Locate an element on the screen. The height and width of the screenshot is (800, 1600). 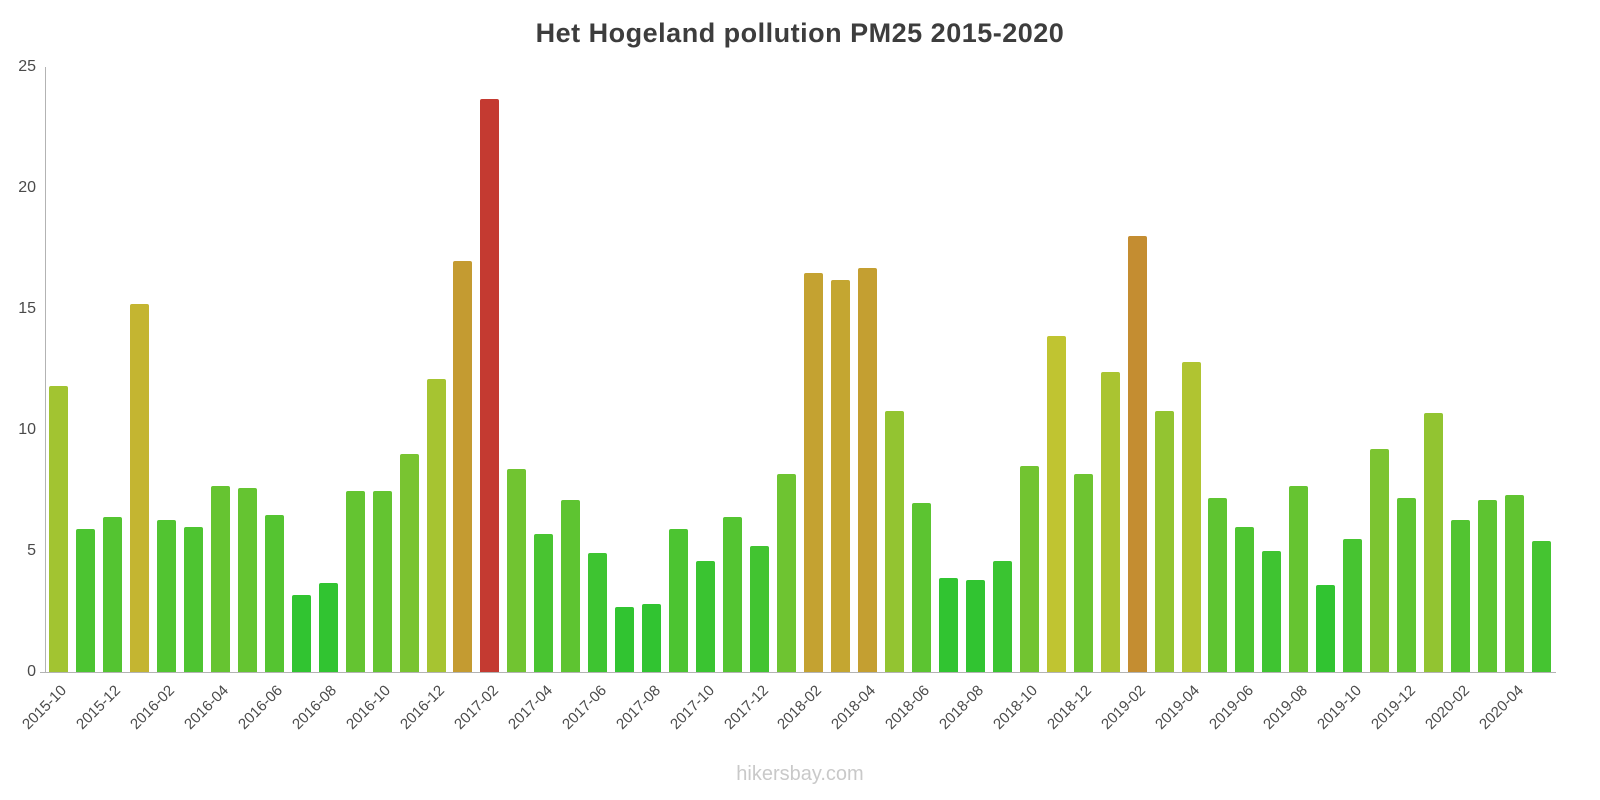
y-tick-label: 25 is located at coordinates (27, 66).